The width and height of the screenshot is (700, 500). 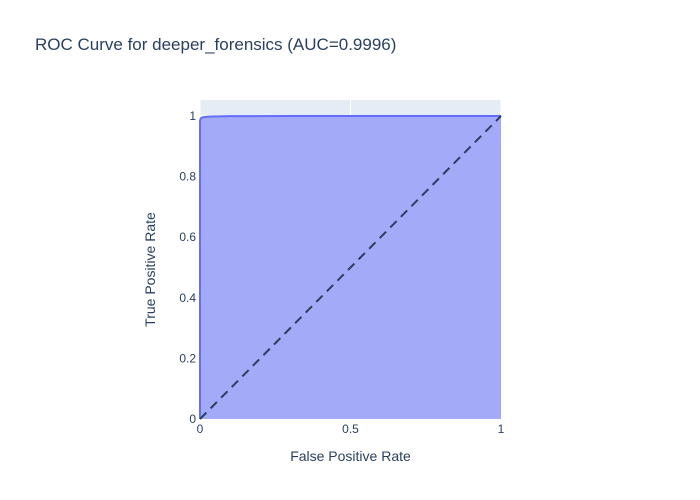 I want to click on x-axis-ticks: 0 0.5 1, so click(x=351, y=429).